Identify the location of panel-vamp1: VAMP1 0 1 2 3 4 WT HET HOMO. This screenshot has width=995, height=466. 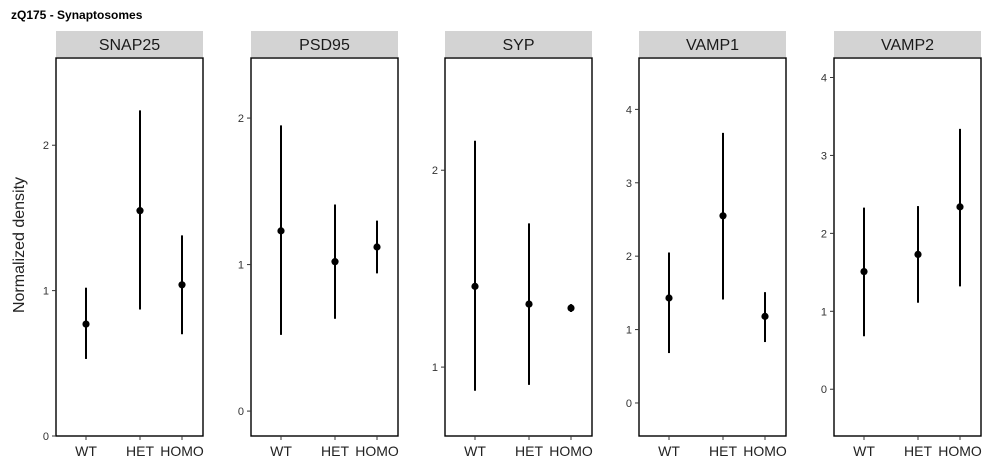
(706, 245).